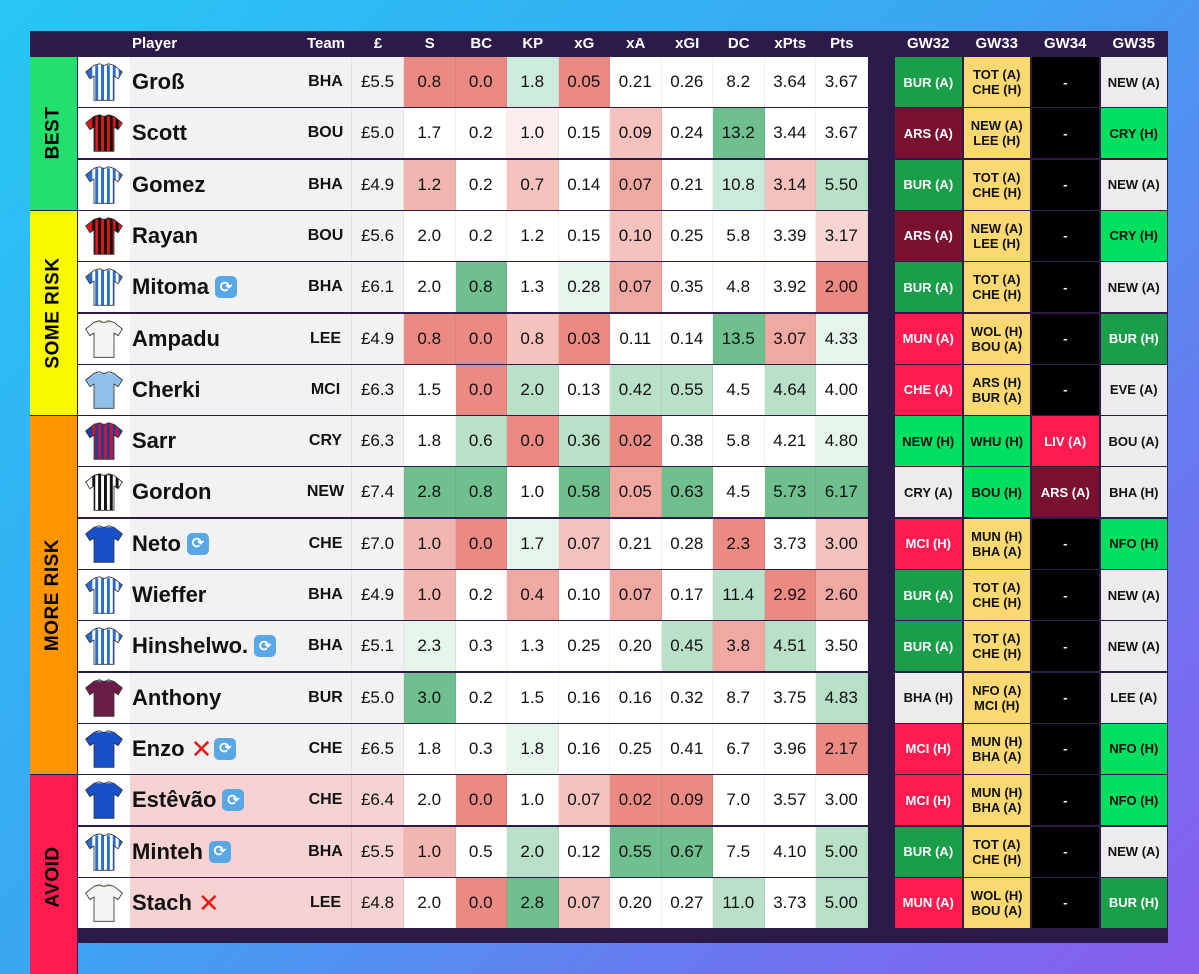  Describe the element at coordinates (636, 43) in the screenshot. I see `header-stat-xa: xA` at that location.